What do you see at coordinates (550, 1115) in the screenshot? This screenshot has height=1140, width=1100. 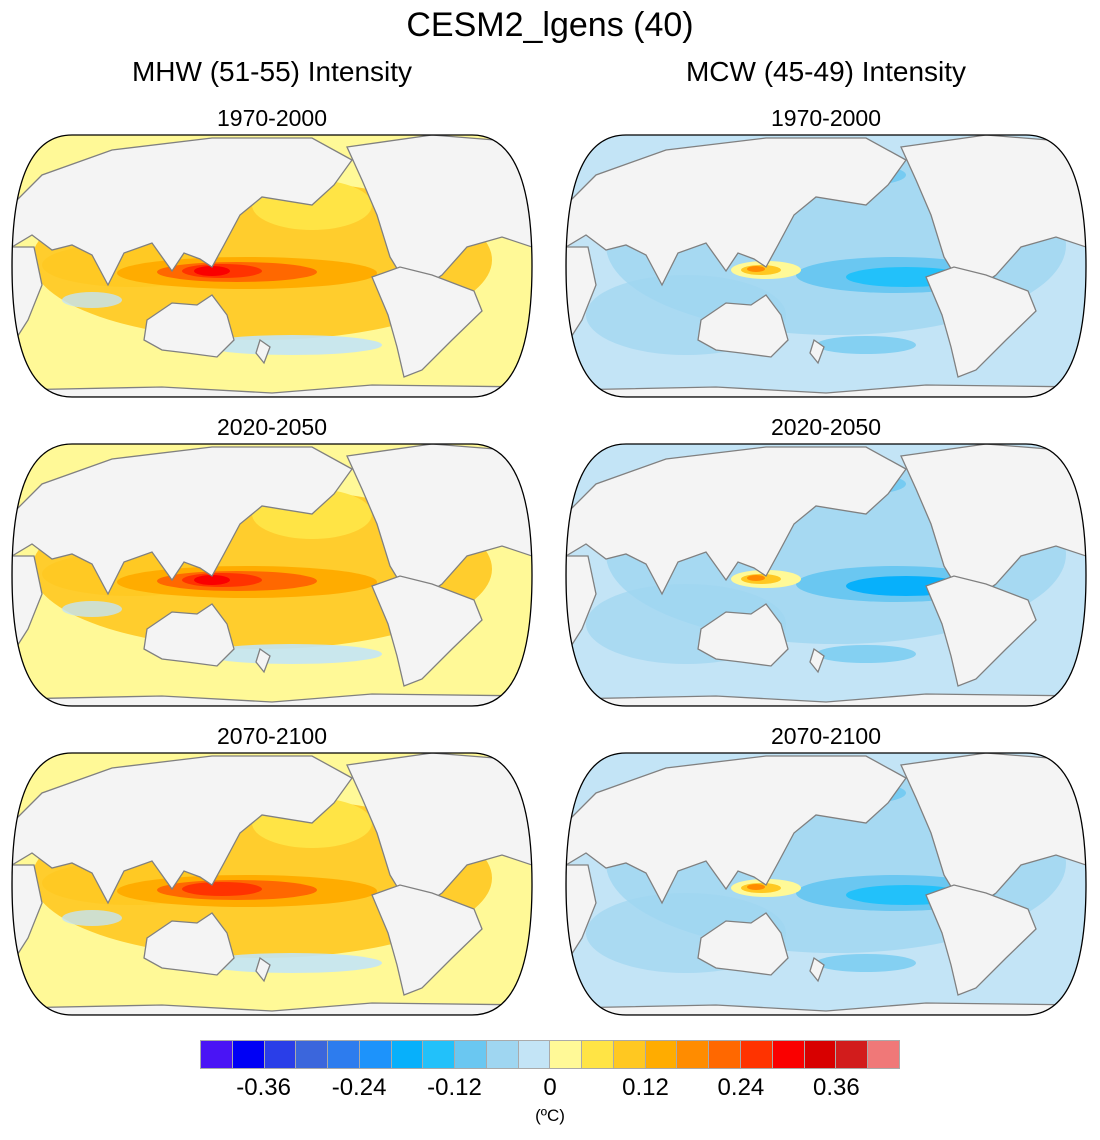 I see `colorbar-units: (ºC)` at bounding box center [550, 1115].